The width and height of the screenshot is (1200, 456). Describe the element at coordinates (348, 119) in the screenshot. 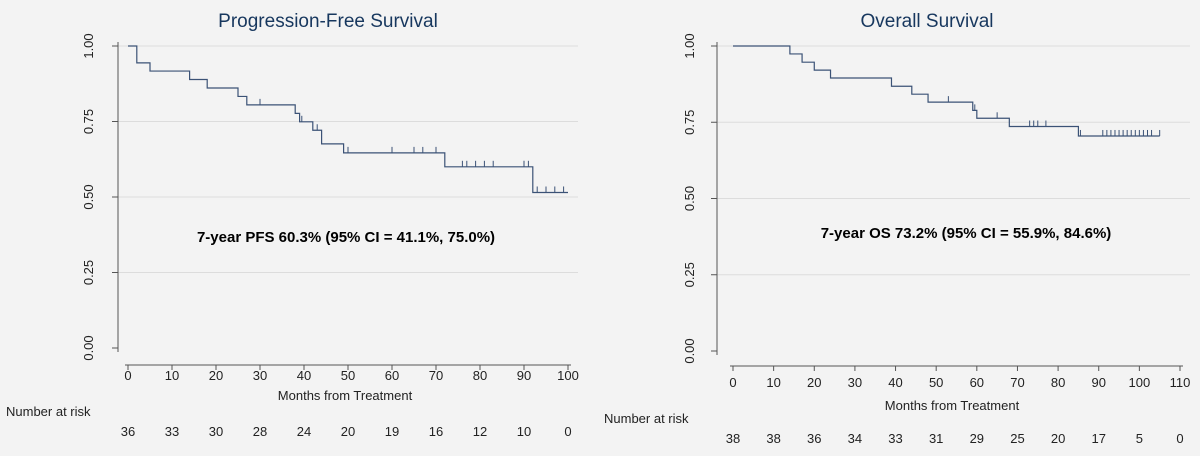

I see `pfs-survival-curve` at that location.